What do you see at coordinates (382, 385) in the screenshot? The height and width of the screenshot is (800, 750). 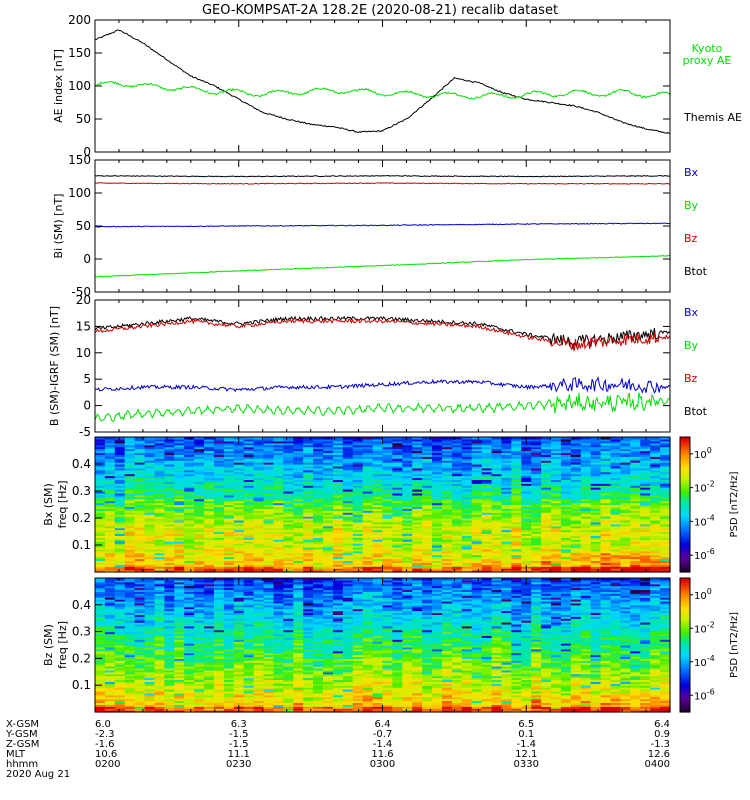 I see `series-line-bx` at bounding box center [382, 385].